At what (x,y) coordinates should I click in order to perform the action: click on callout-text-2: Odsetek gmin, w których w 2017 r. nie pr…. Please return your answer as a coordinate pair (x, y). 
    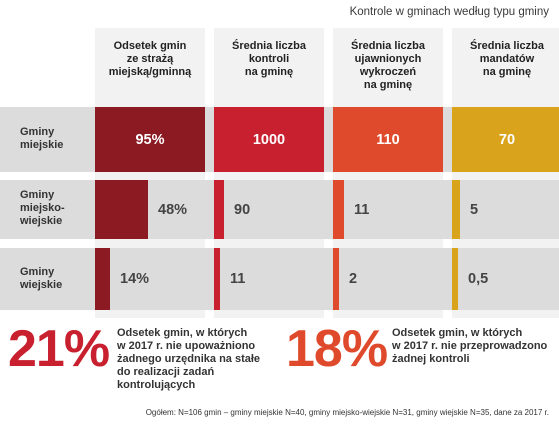
    Looking at the image, I should click on (470, 346).